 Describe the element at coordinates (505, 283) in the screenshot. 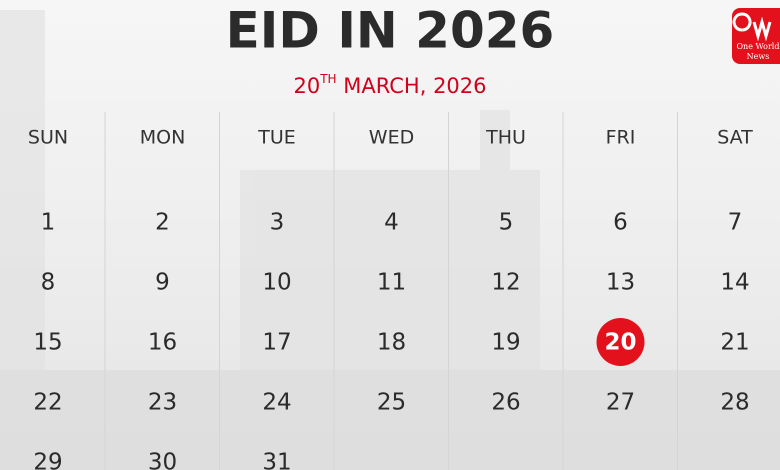

I see `day: 12` at that location.